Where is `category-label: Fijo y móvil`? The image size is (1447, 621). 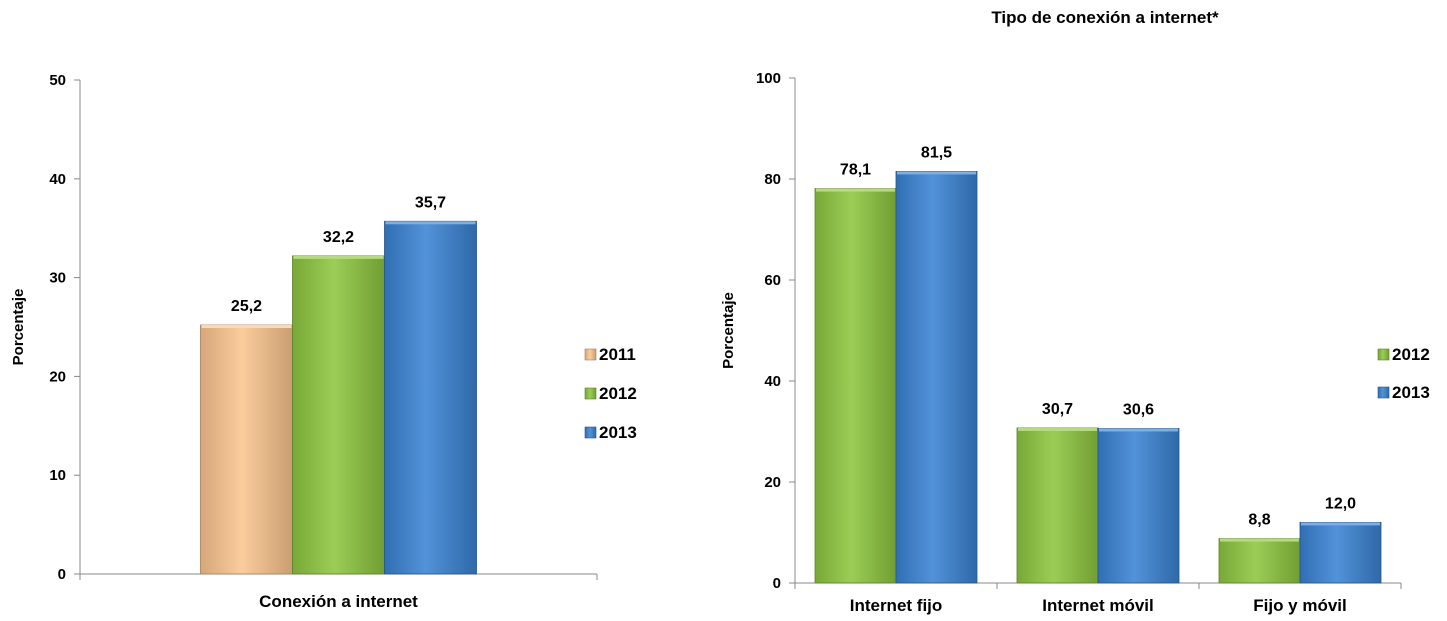
category-label: Fijo y móvil is located at coordinates (1300, 605).